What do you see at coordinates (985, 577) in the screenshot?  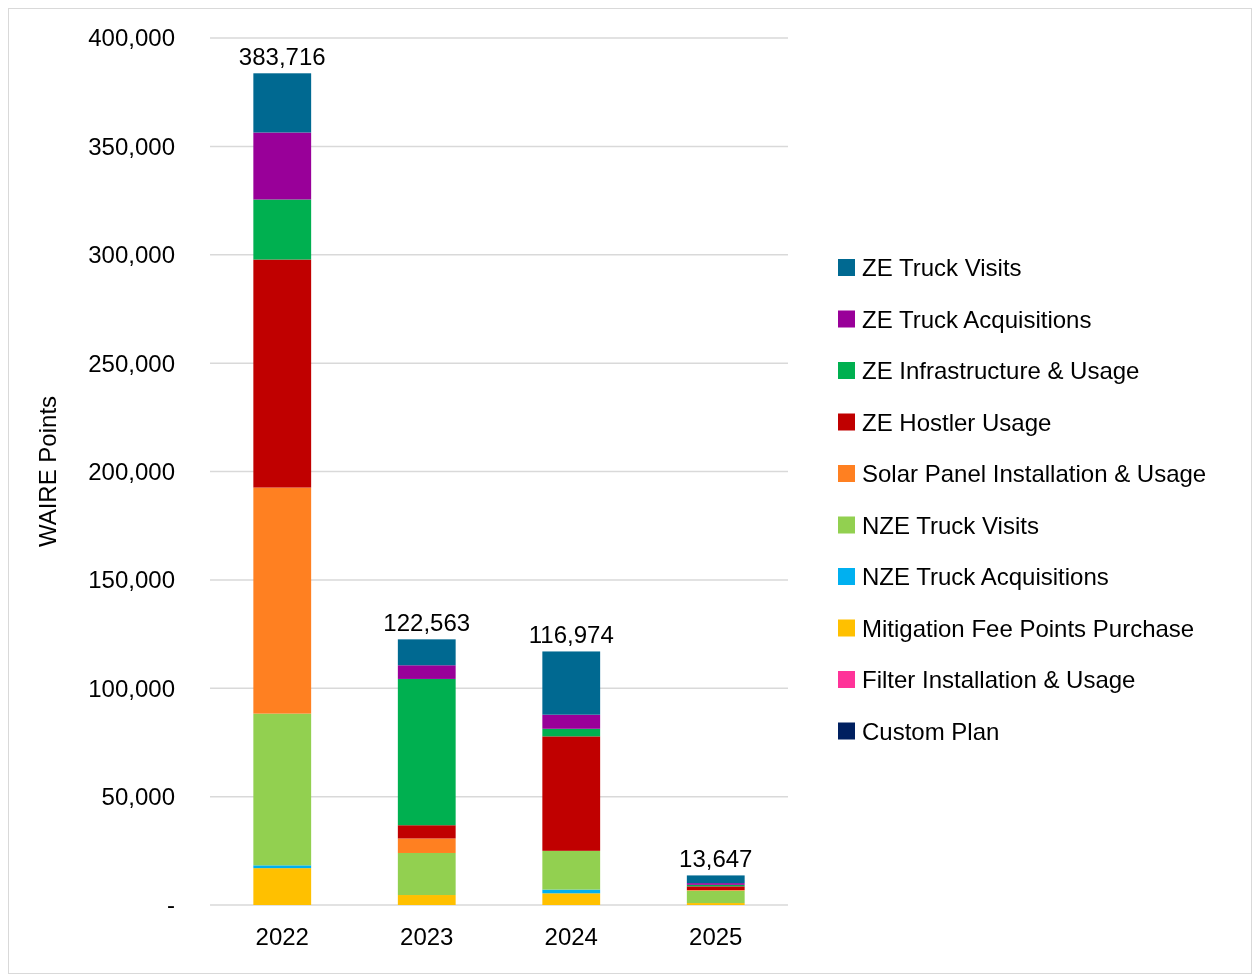 I see `legend-label: NZE Truck Acquisitions` at bounding box center [985, 577].